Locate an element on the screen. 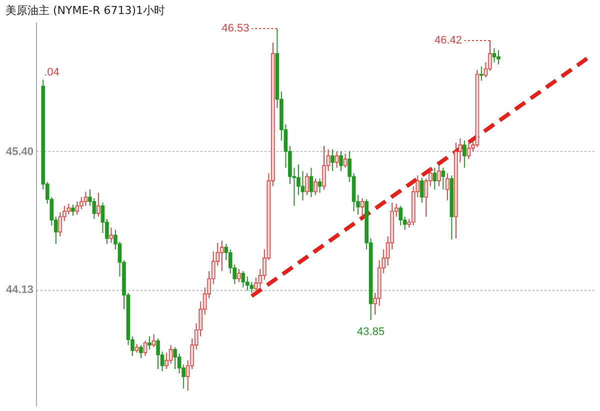 The width and height of the screenshot is (600, 411). annotation: 46.53 is located at coordinates (236, 28).